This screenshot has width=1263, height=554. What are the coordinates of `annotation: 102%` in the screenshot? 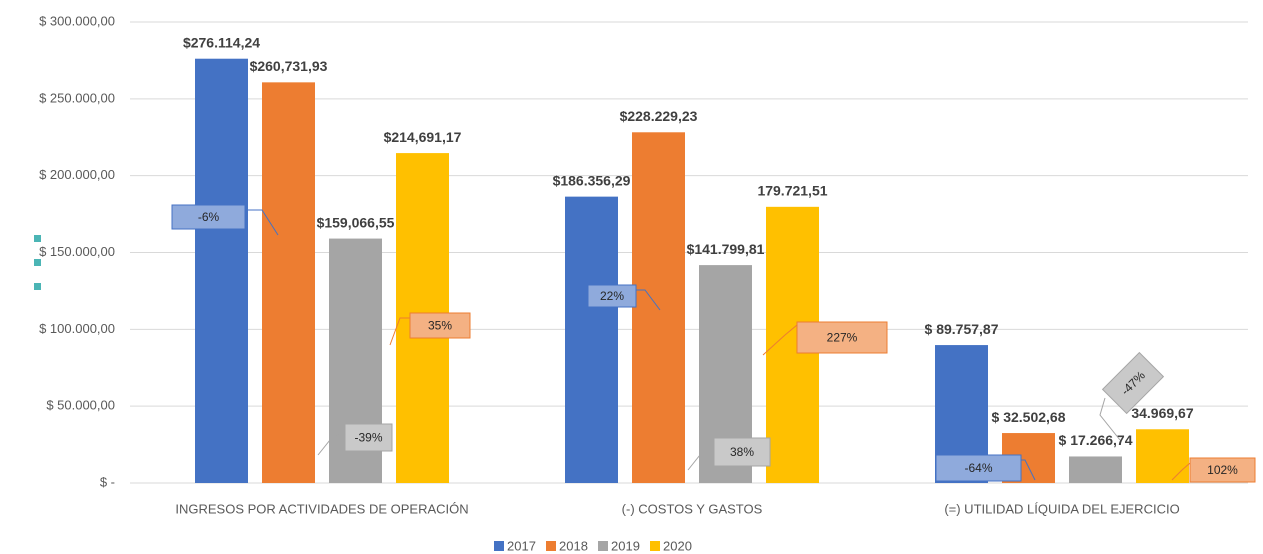 It's located at (1222, 470).